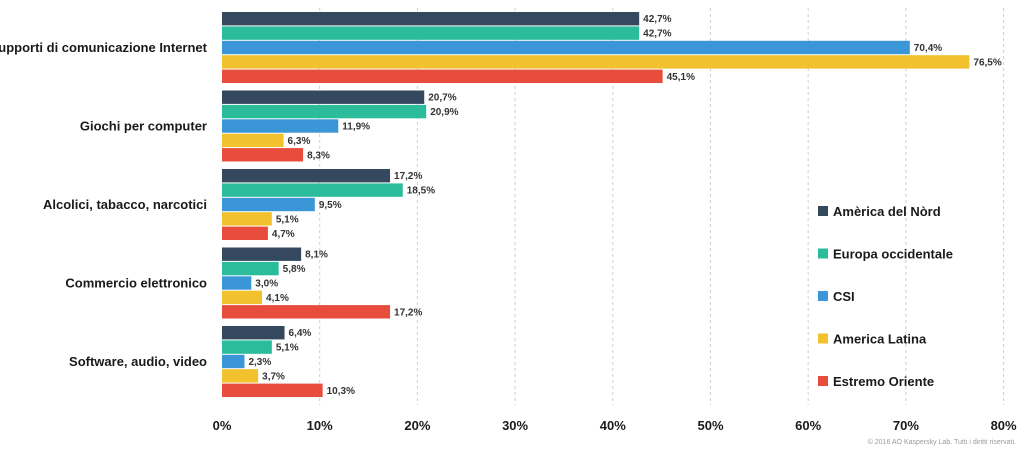 Image resolution: width=1024 pixels, height=450 pixels. I want to click on bar-value-label: 4,1%, so click(277, 298).